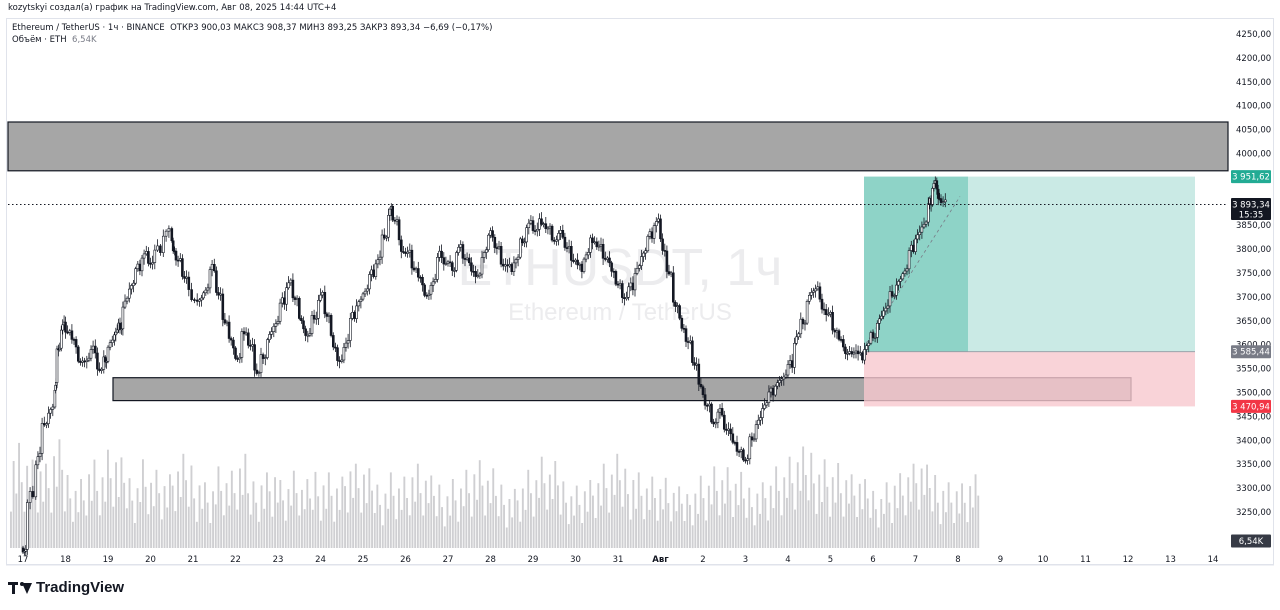 This screenshot has width=1280, height=610. I want to click on x-tick-label: 28, so click(490, 560).